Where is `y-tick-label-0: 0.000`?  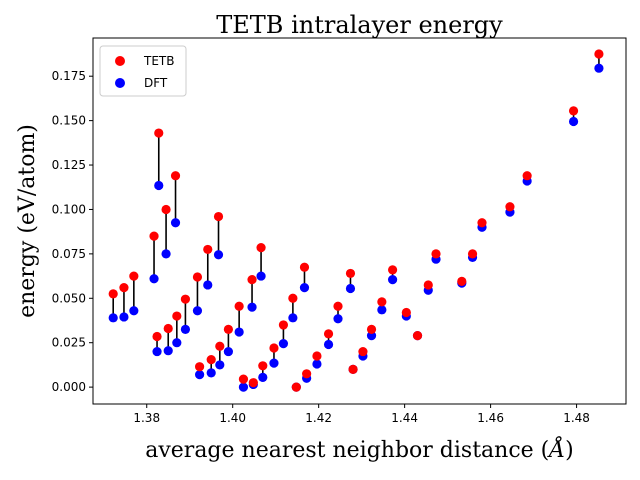 y-tick-label-0: 0.000 is located at coordinates (69, 387).